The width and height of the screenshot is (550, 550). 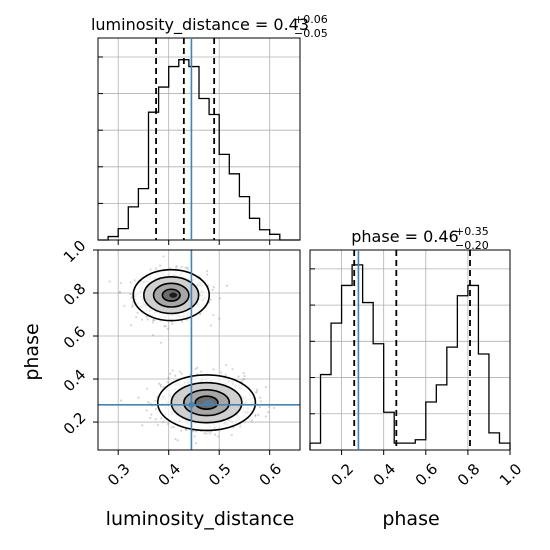 I want to click on phase-hist-xtick-label: 0.6, so click(x=427, y=475).